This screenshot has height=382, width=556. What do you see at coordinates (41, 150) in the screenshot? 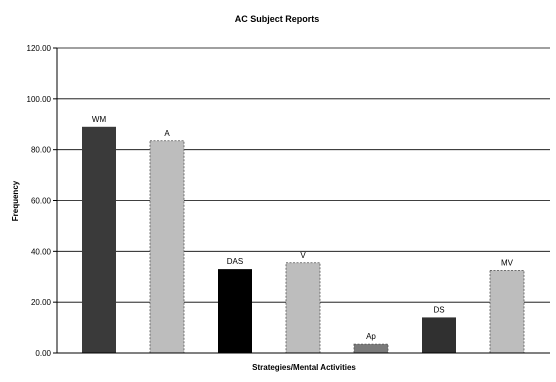
I see `y-tick-label: 80.00` at bounding box center [41, 150].